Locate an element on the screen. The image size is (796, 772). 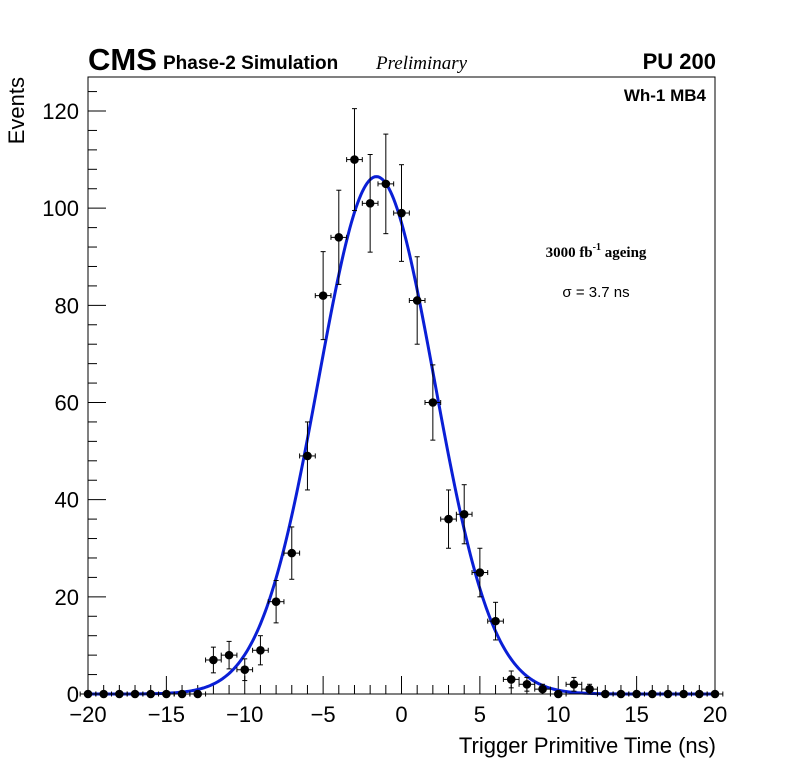
y-tick-label: 120 is located at coordinates (60, 111).